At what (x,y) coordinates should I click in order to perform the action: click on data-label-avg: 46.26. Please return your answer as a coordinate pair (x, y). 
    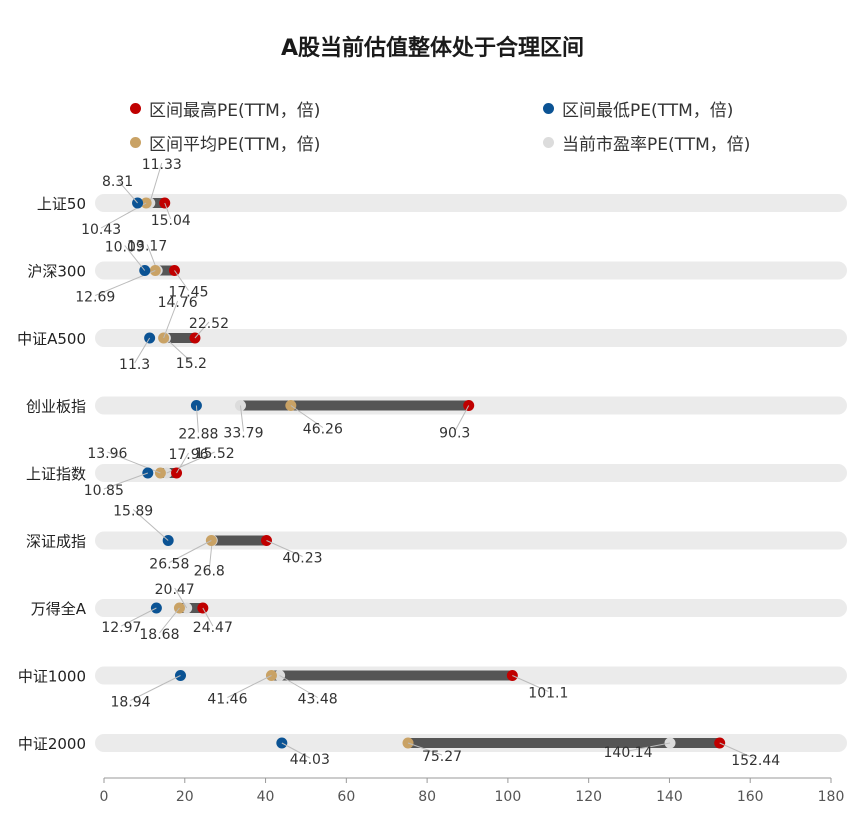
    Looking at the image, I should click on (323, 430).